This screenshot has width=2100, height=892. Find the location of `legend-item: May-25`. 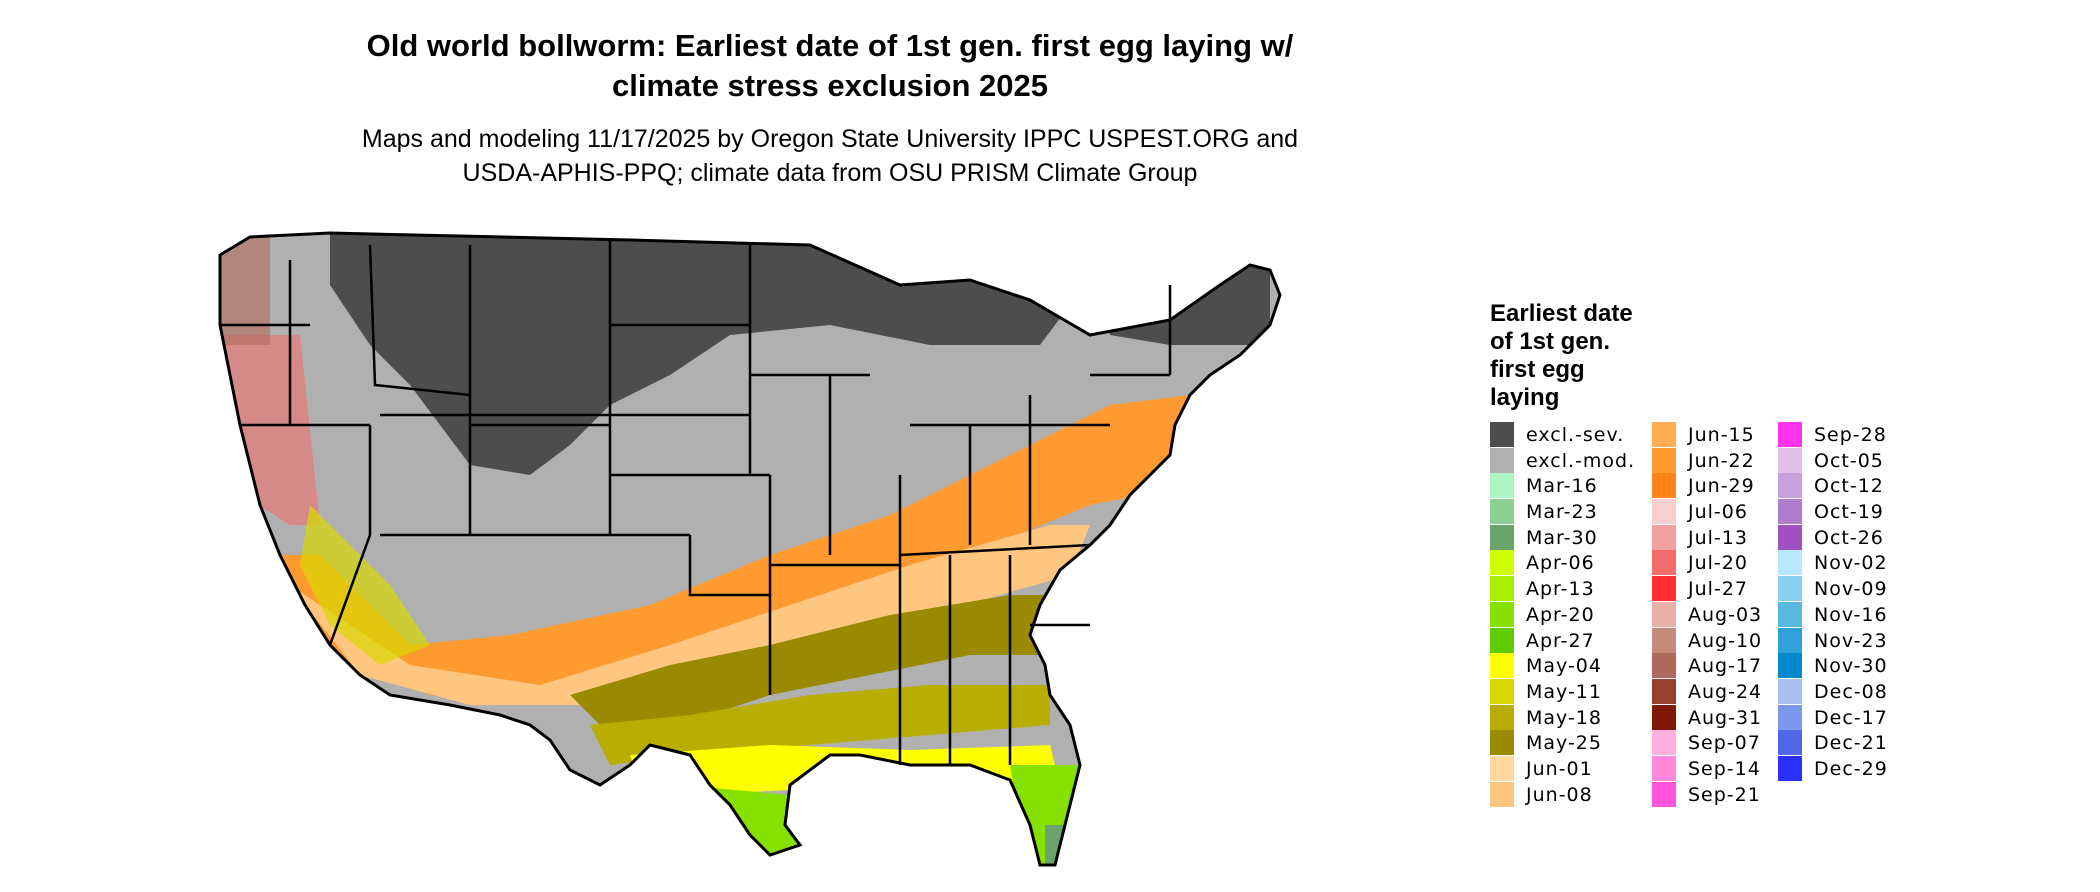

legend-item: May-25 is located at coordinates (1570, 743).